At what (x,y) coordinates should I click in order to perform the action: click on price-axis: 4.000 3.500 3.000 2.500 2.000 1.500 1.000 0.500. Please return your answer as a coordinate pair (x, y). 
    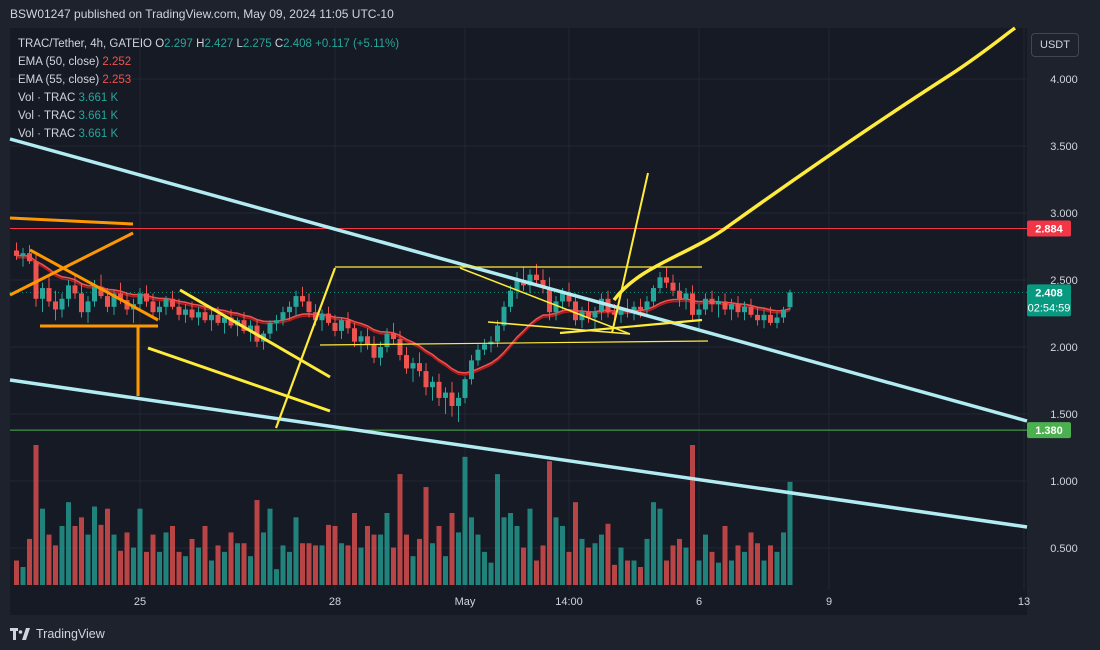
    Looking at the image, I should click on (1064, 314).